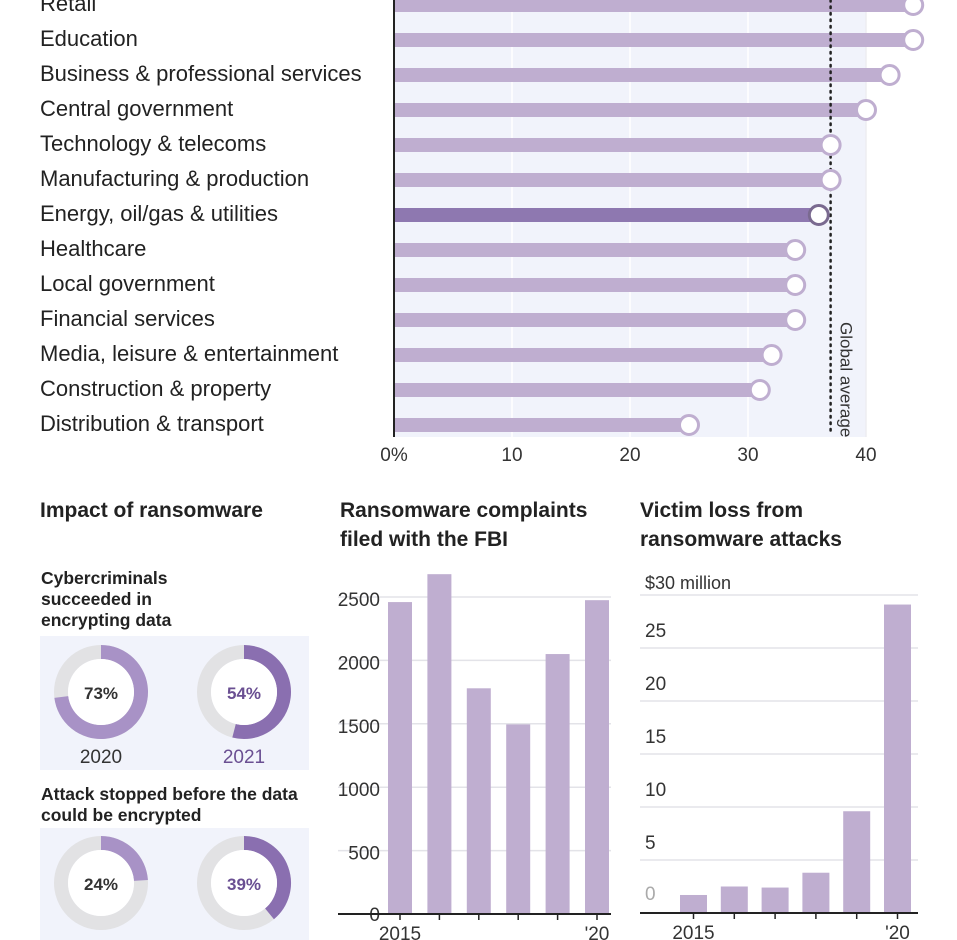  What do you see at coordinates (359, 600) in the screenshot?
I see `y-tick-label: 2500` at bounding box center [359, 600].